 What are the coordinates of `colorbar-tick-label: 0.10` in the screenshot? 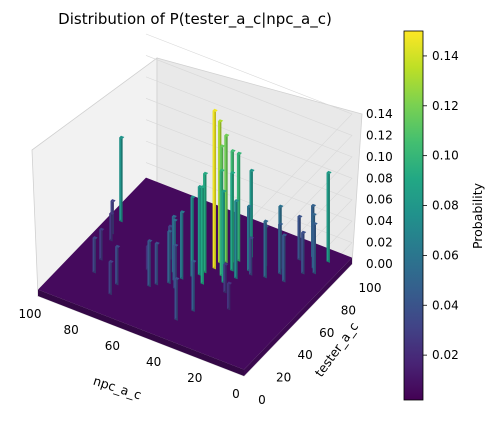 It's located at (445, 156).